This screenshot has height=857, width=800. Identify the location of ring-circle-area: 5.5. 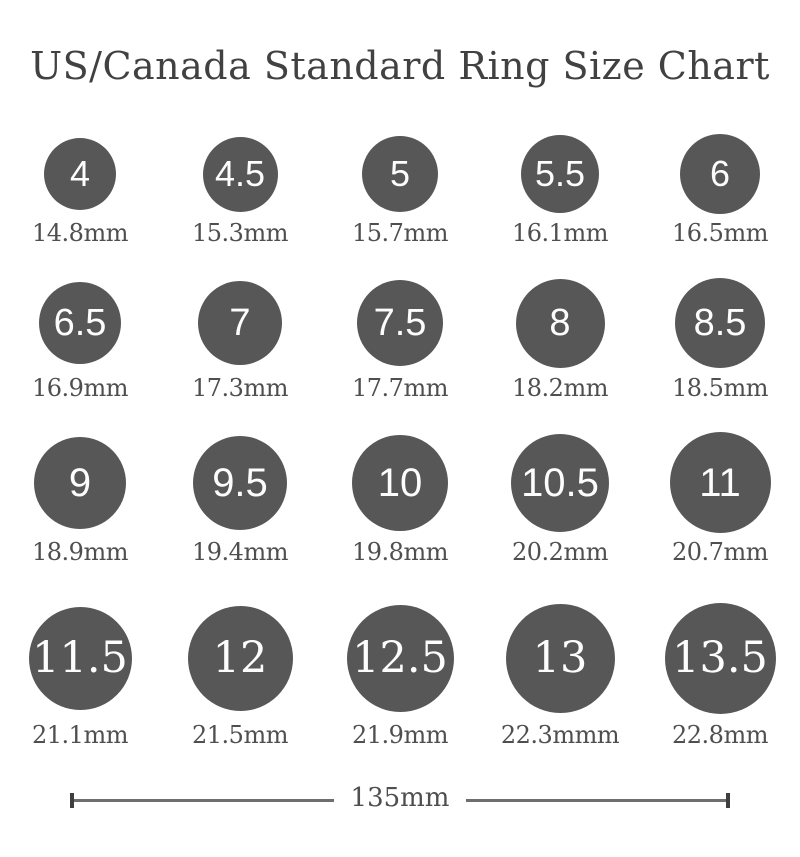
(560, 174).